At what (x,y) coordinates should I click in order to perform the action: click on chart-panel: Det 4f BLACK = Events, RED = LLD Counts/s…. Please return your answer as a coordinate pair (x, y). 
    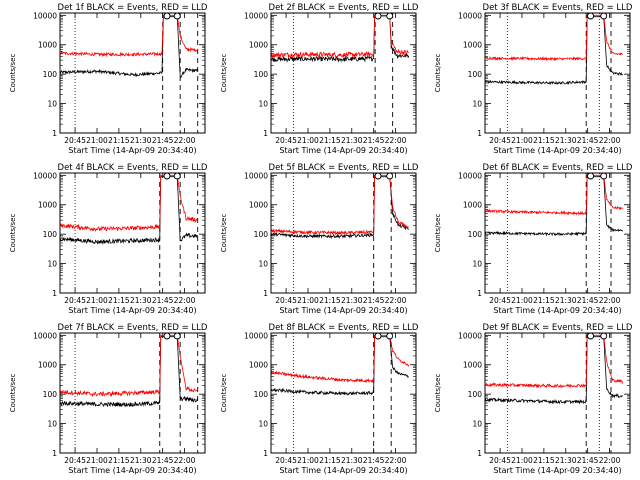
    Looking at the image, I should click on (108, 239).